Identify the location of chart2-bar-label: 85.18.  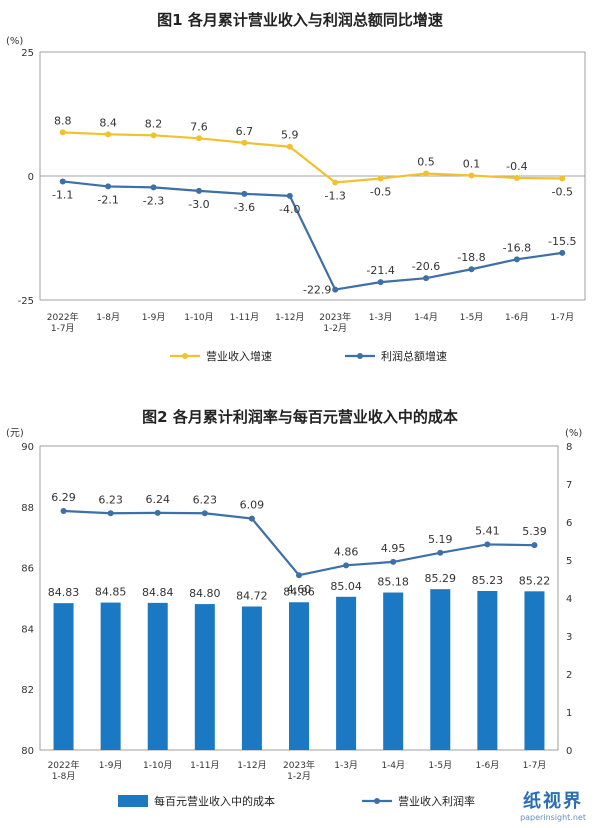
(393, 582).